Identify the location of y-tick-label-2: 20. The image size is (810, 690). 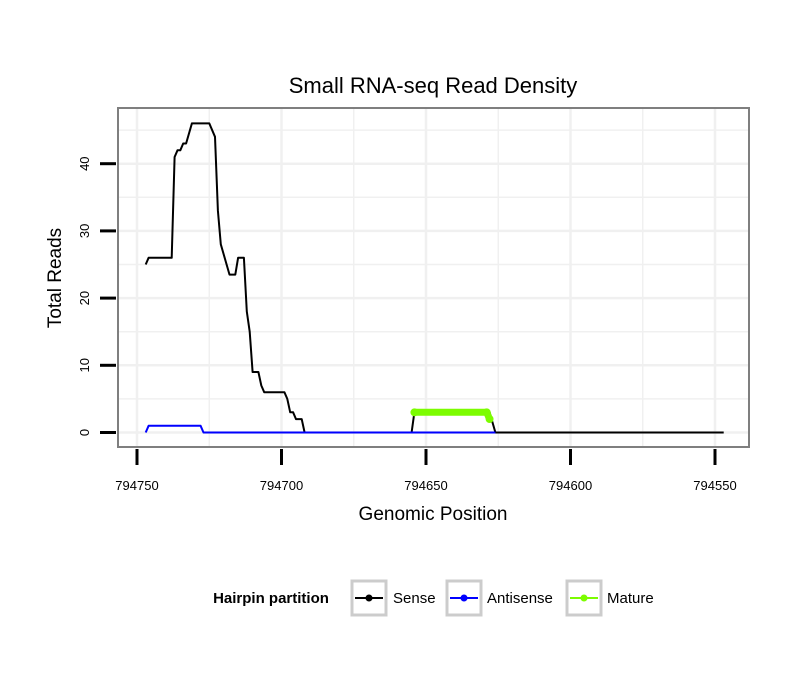
(84, 298).